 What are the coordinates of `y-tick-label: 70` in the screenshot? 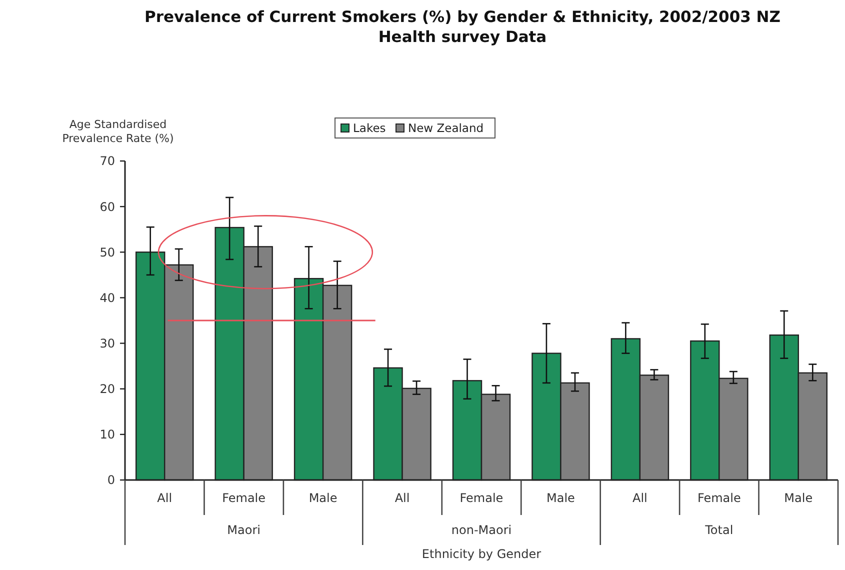 It's located at (107, 161).